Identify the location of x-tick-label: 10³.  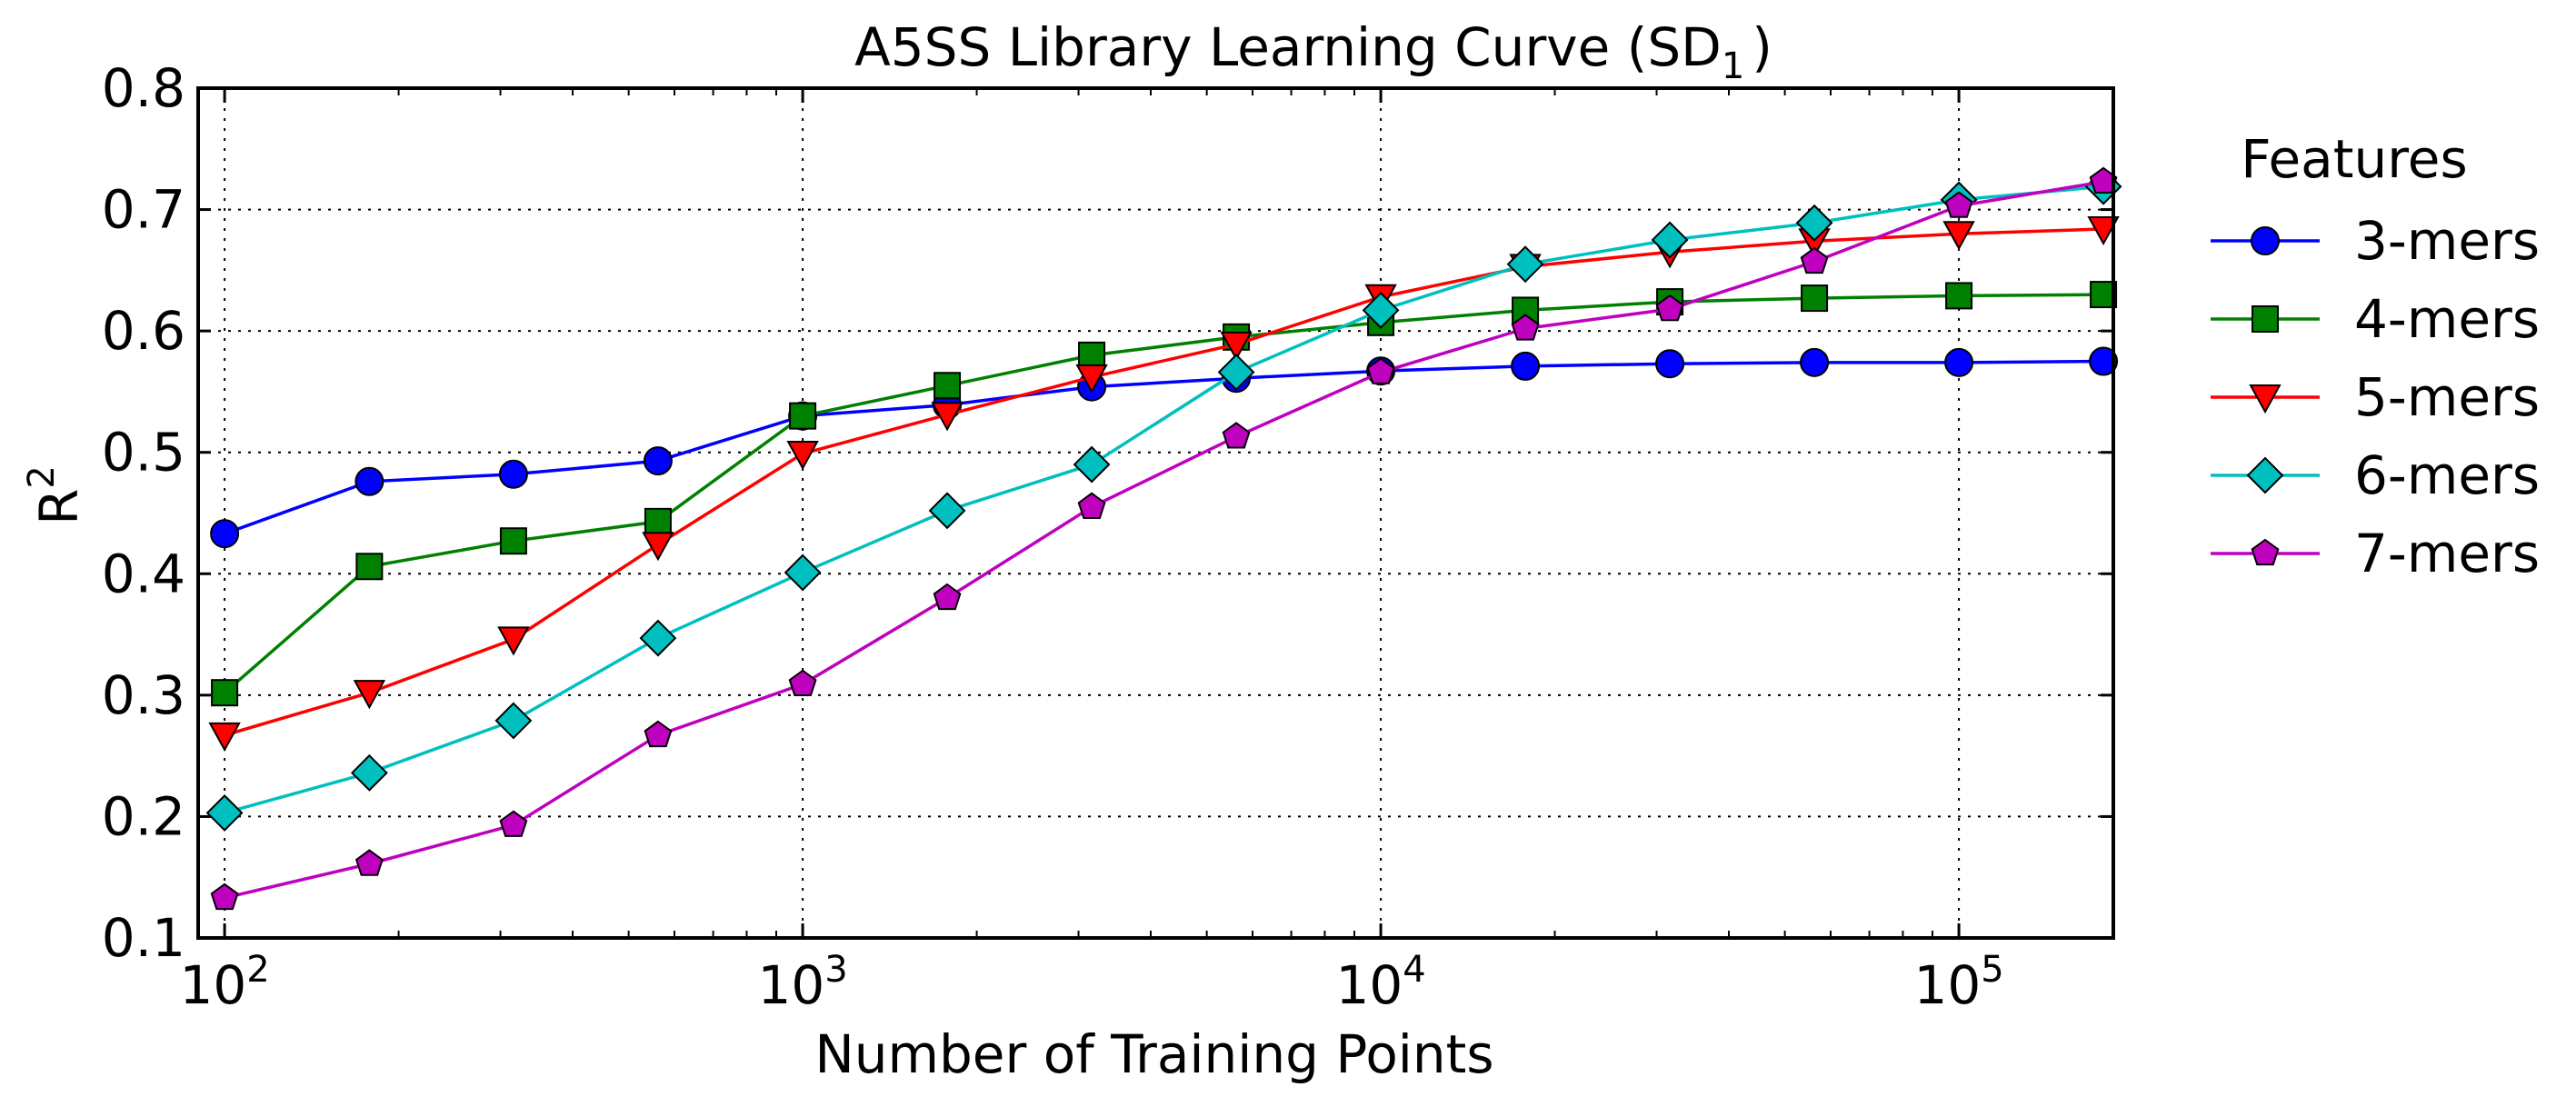
(802, 982).